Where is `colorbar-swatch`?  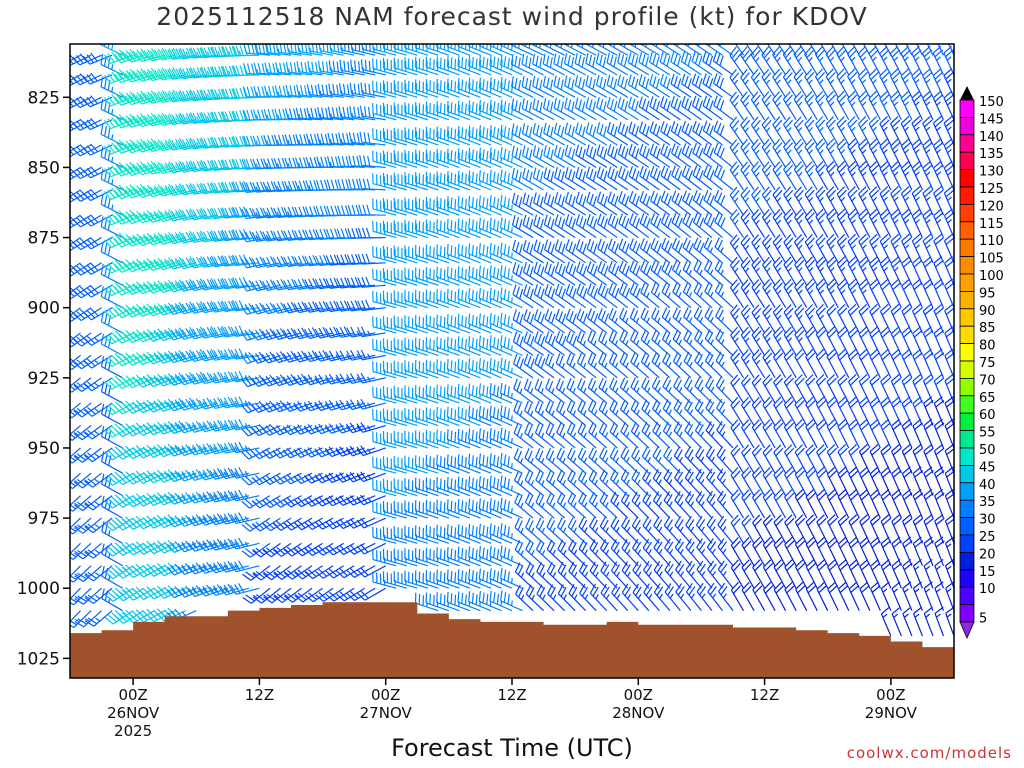 colorbar-swatch is located at coordinates (967, 265).